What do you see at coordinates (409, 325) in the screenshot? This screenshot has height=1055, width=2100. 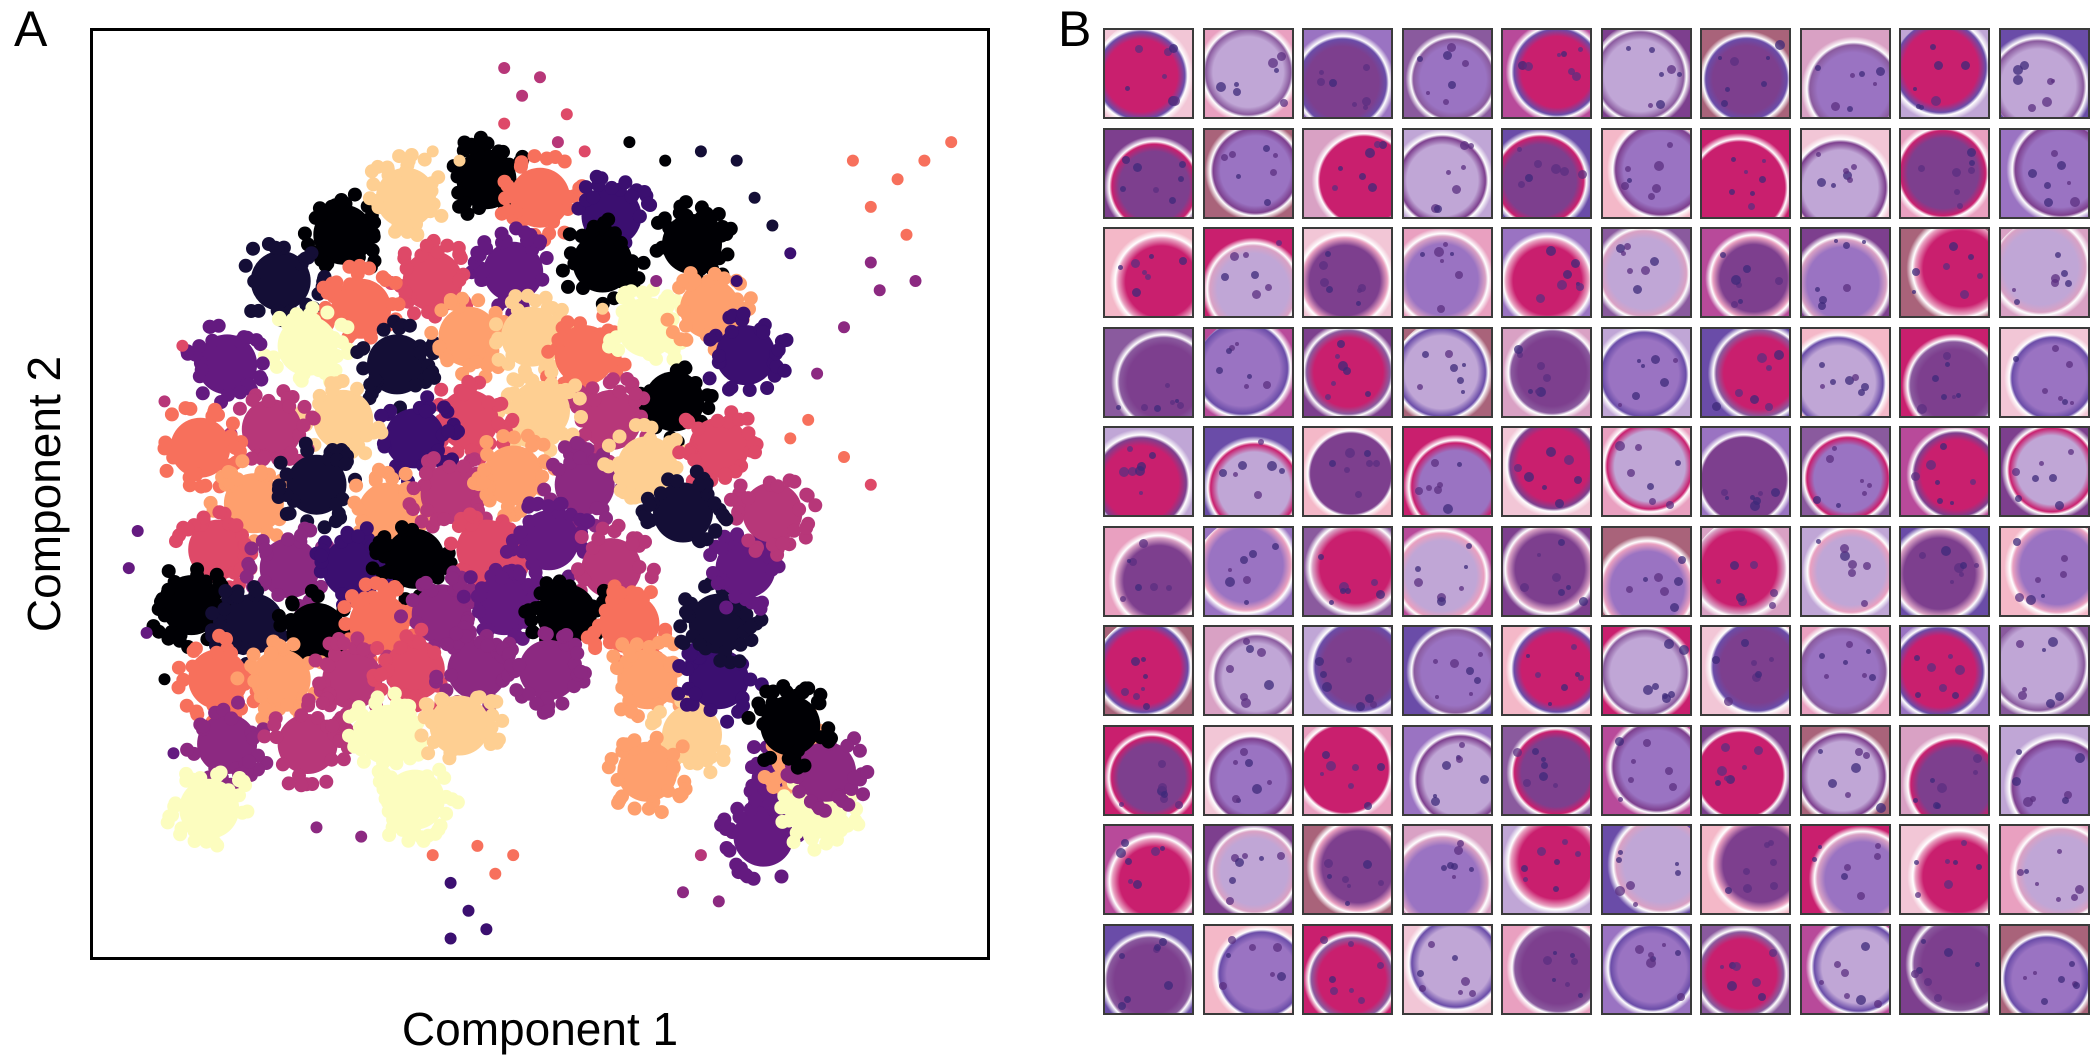 I see `cluster-14-point` at bounding box center [409, 325].